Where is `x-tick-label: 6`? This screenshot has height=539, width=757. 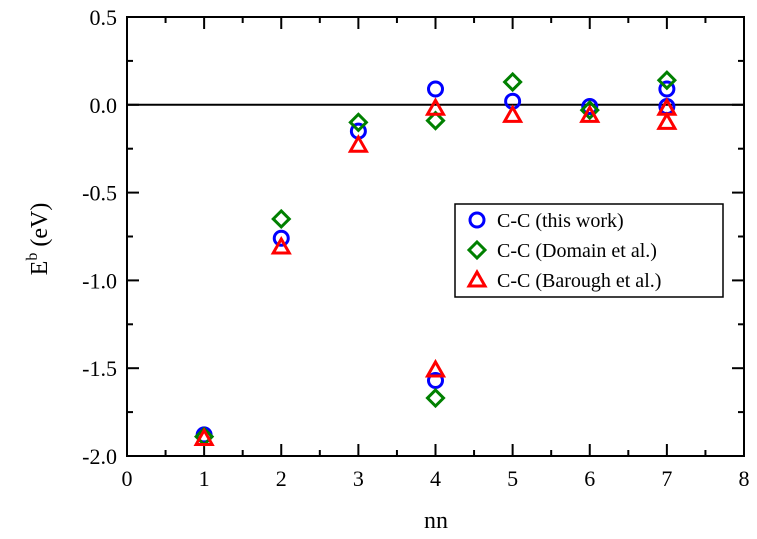
x-tick-label: 6 is located at coordinates (589, 478).